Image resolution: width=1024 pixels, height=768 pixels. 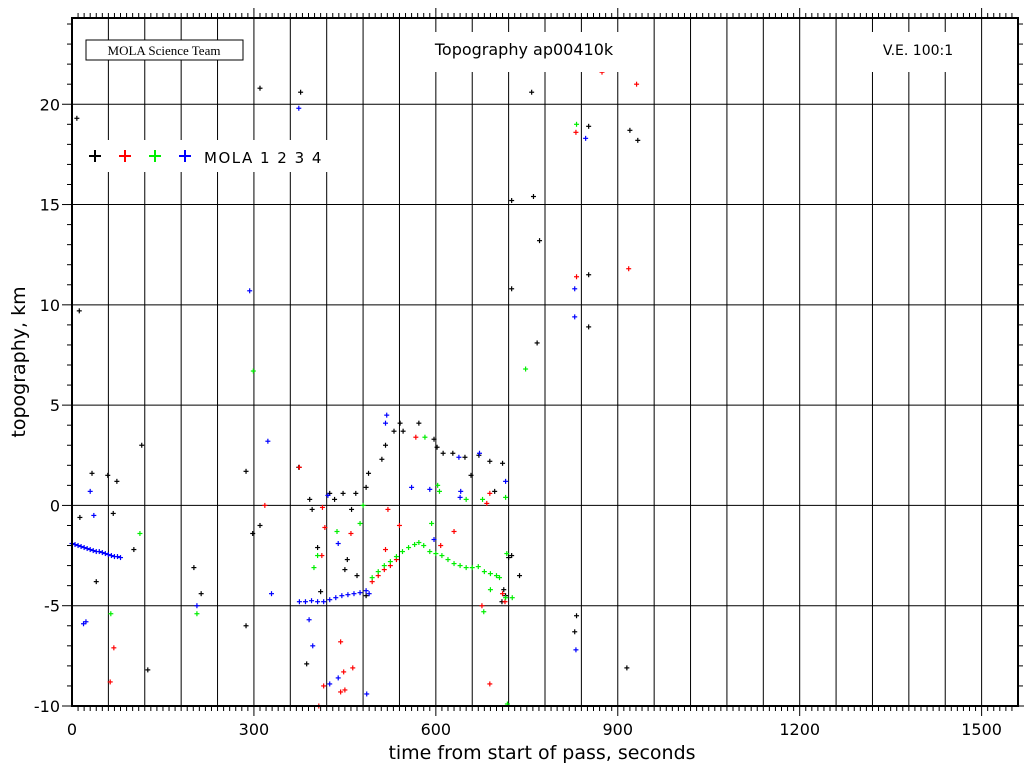 I want to click on x-tick-label: 300, so click(x=254, y=729).